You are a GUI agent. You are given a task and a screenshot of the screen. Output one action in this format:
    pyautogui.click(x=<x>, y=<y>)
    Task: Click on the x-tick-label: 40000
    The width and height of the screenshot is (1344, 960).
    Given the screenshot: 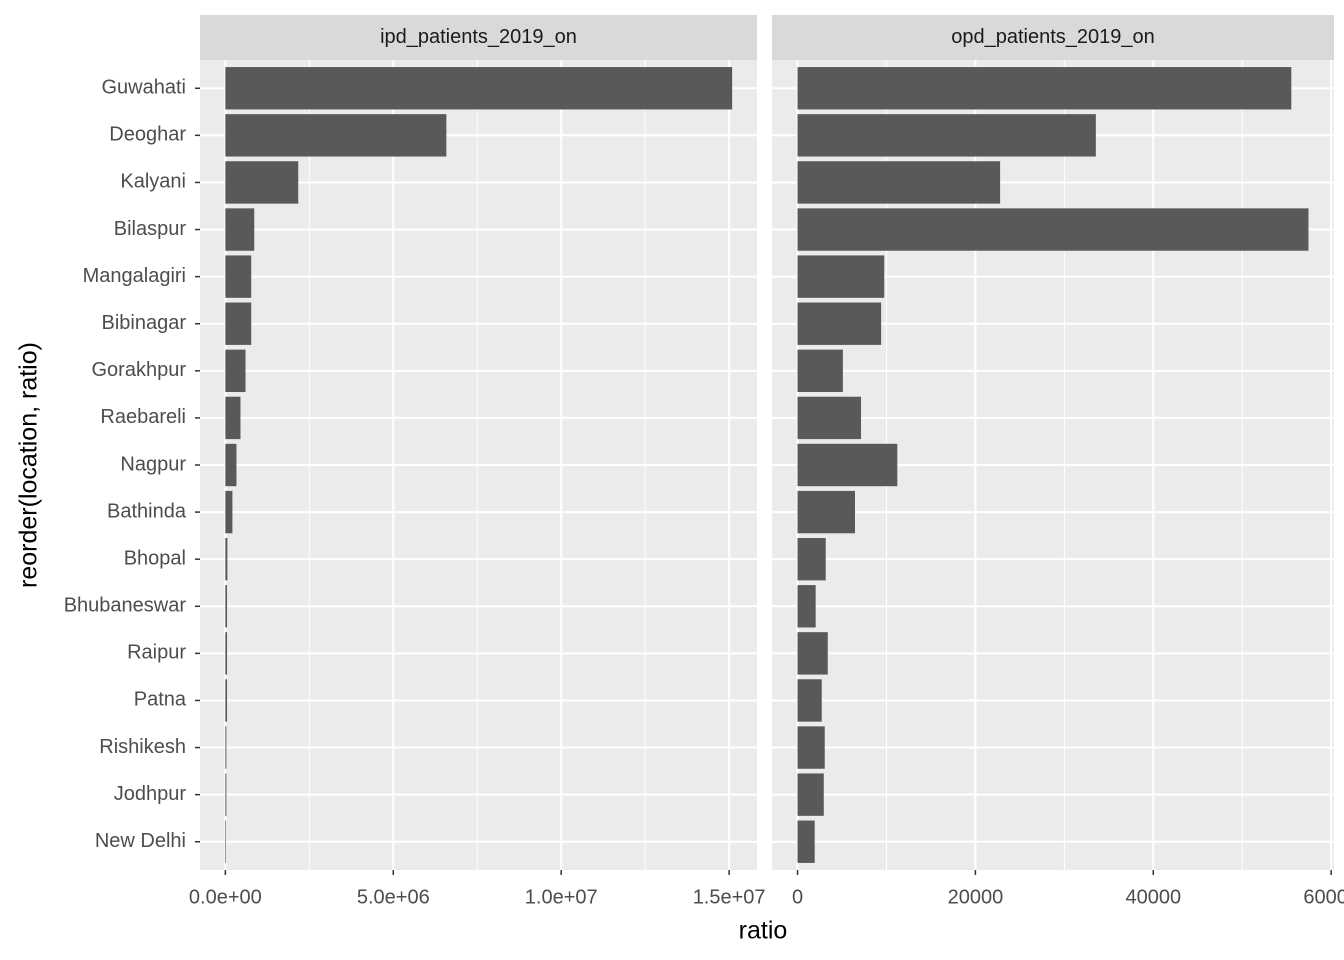 What is the action you would take?
    pyautogui.click(x=1153, y=897)
    